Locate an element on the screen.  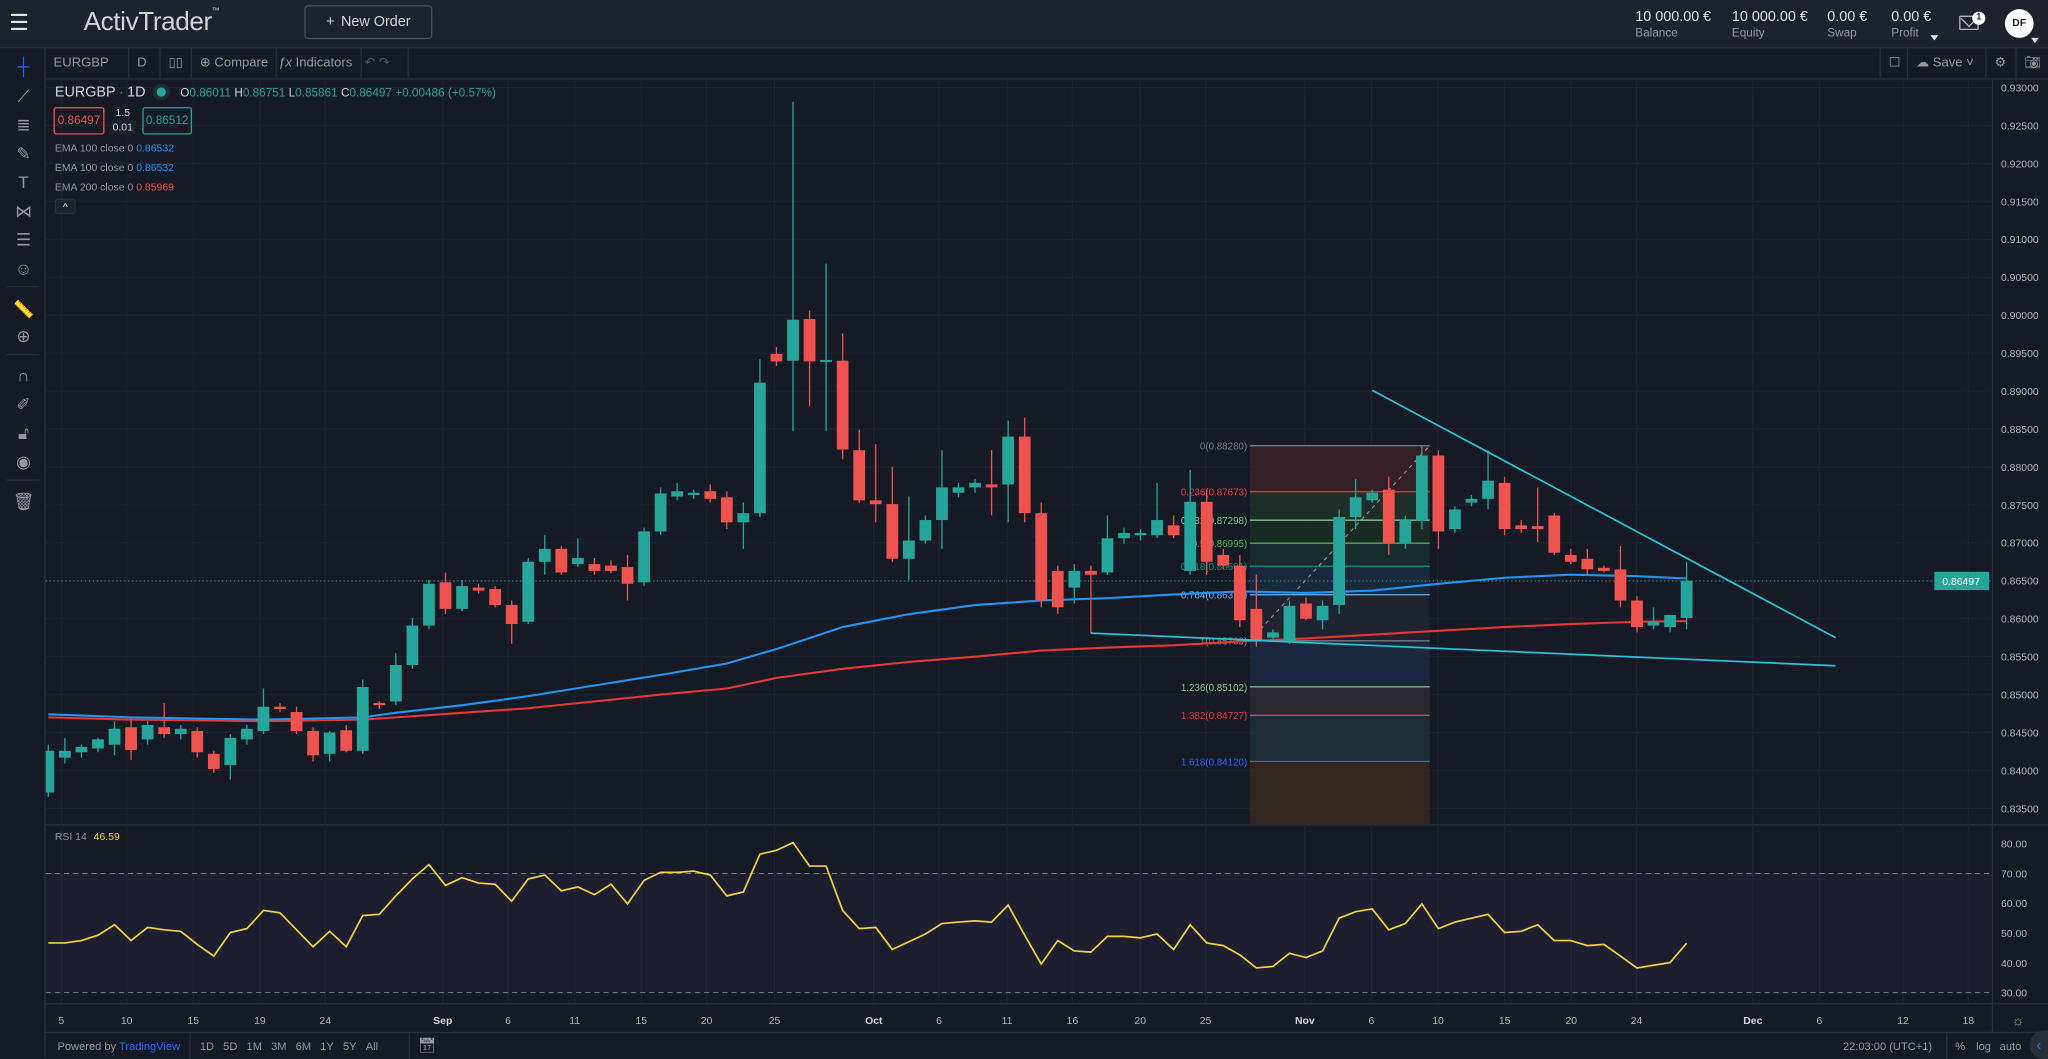
eye-icon: ◉ is located at coordinates (23, 461).